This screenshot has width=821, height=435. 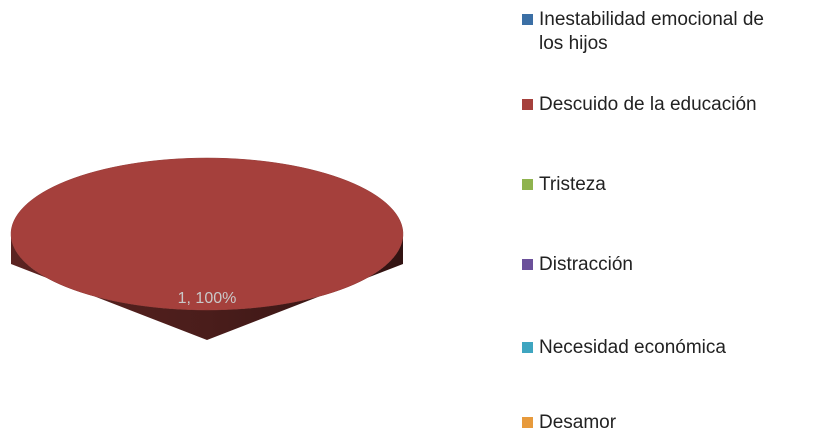 I want to click on pie-side, so click(x=207, y=287).